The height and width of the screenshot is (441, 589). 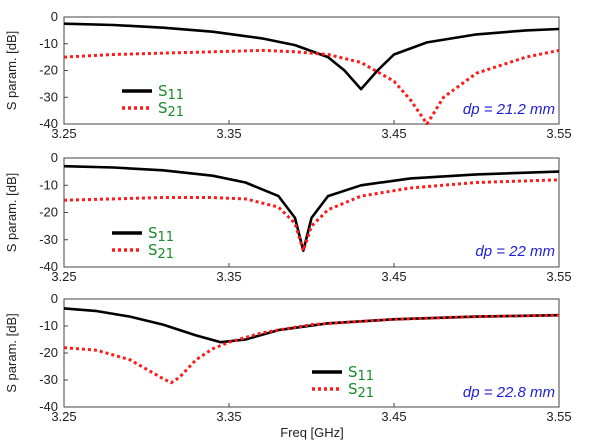 I want to click on dp-annotation: dp = 22 mm, so click(x=515, y=251).